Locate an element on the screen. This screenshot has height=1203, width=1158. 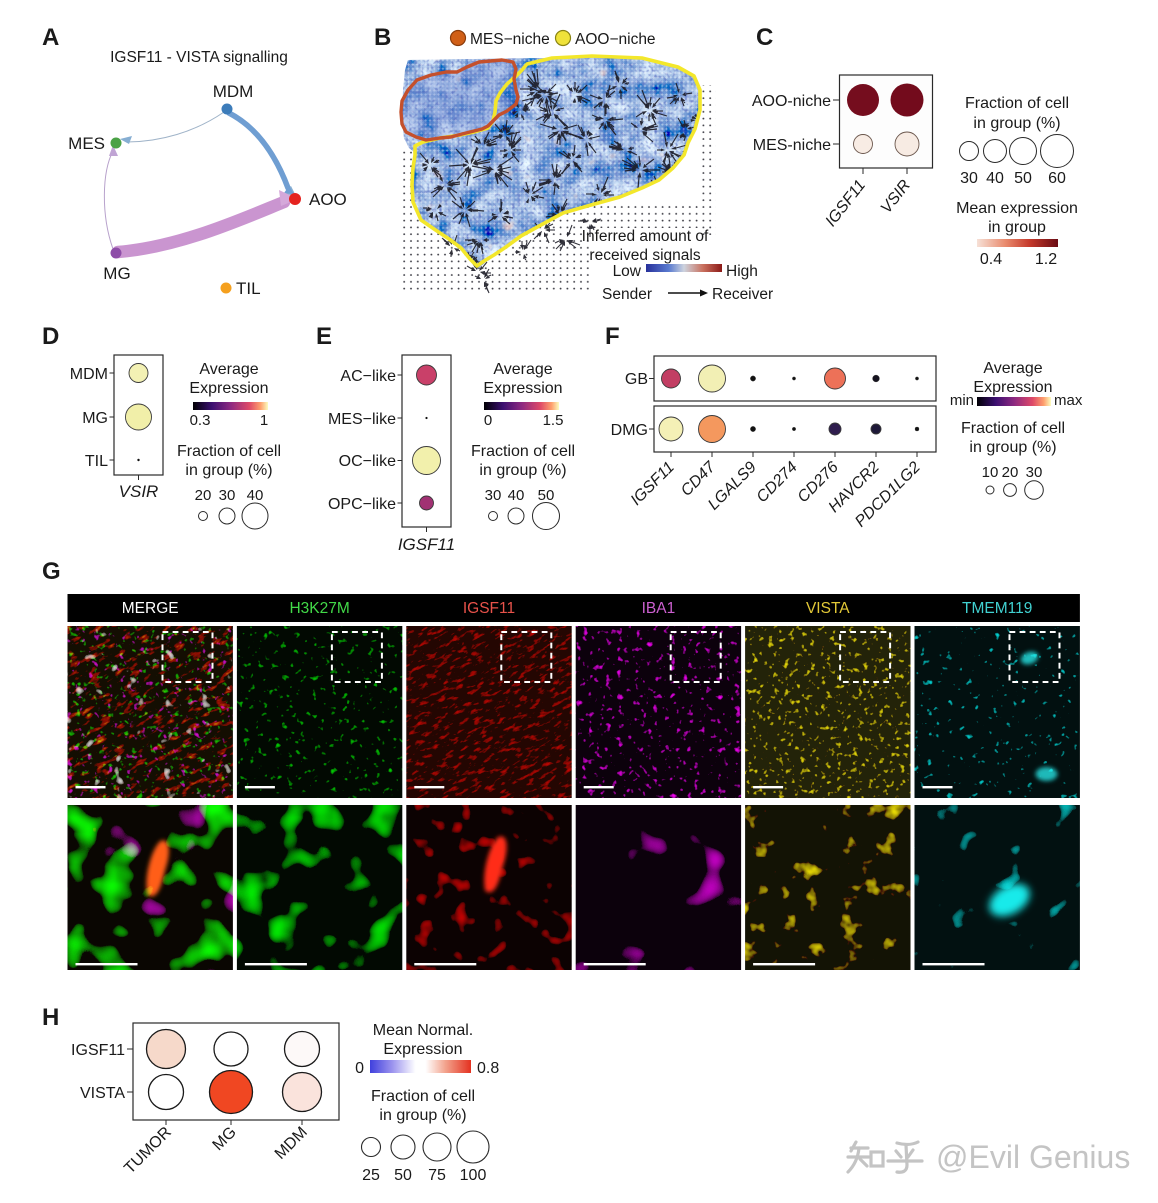
svg-text: GB is located at coordinates (636, 379).